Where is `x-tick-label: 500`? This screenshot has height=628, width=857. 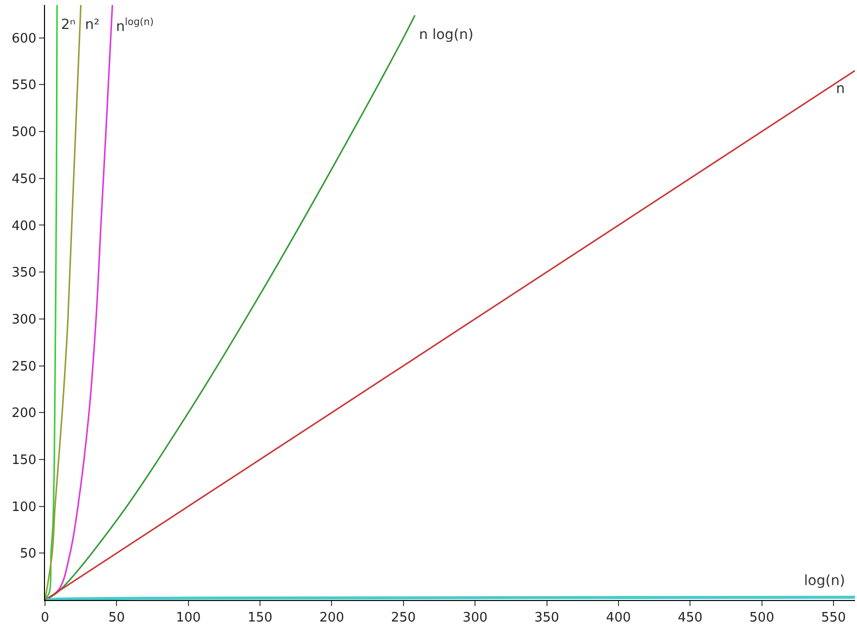
x-tick-label: 500 is located at coordinates (761, 618).